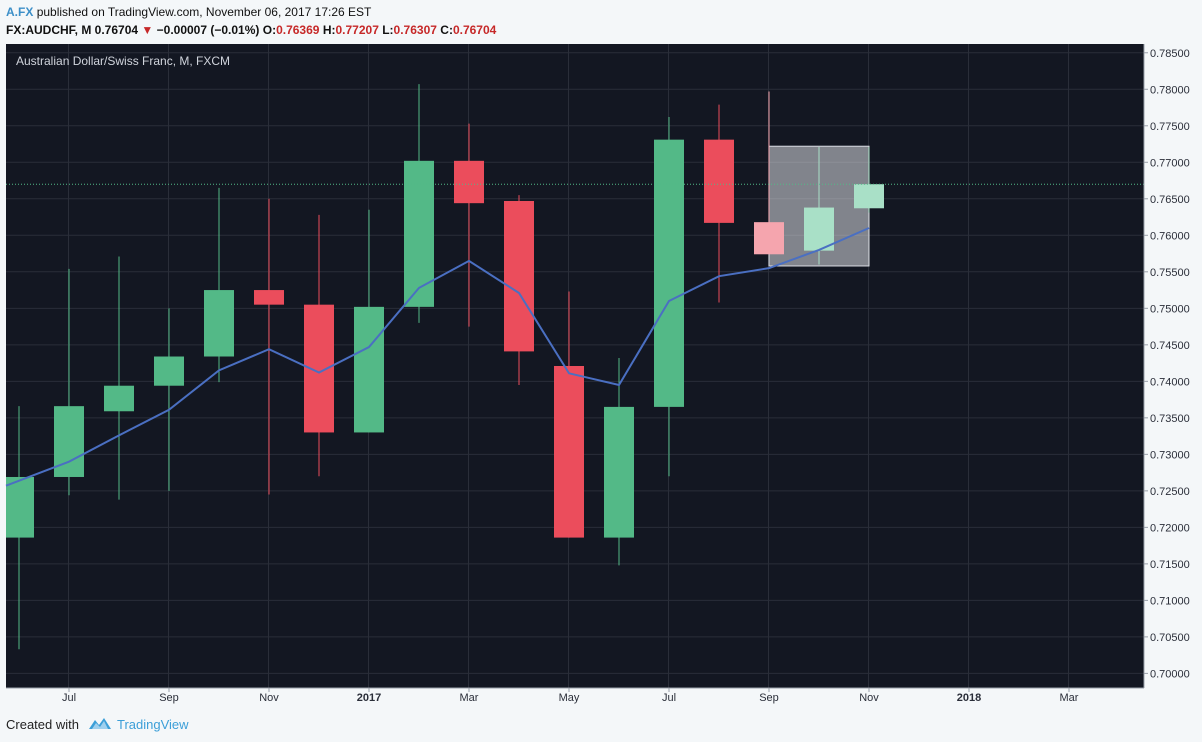  What do you see at coordinates (1170, 674) in the screenshot?
I see `price-tick-label: 0.70000` at bounding box center [1170, 674].